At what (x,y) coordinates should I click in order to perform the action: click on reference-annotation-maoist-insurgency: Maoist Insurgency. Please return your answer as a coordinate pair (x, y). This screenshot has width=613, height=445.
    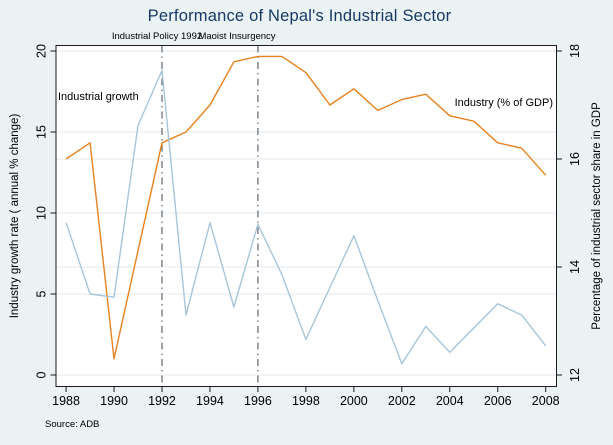
    Looking at the image, I should click on (237, 36).